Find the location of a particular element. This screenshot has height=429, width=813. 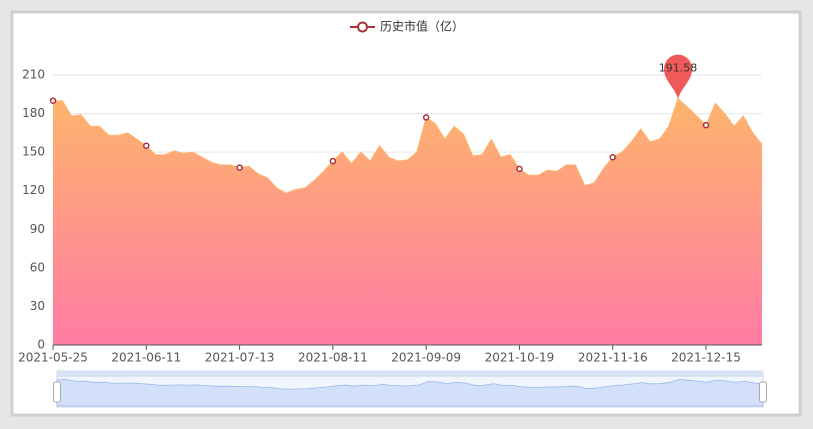

y-tick-label: 210 is located at coordinates (33, 75).